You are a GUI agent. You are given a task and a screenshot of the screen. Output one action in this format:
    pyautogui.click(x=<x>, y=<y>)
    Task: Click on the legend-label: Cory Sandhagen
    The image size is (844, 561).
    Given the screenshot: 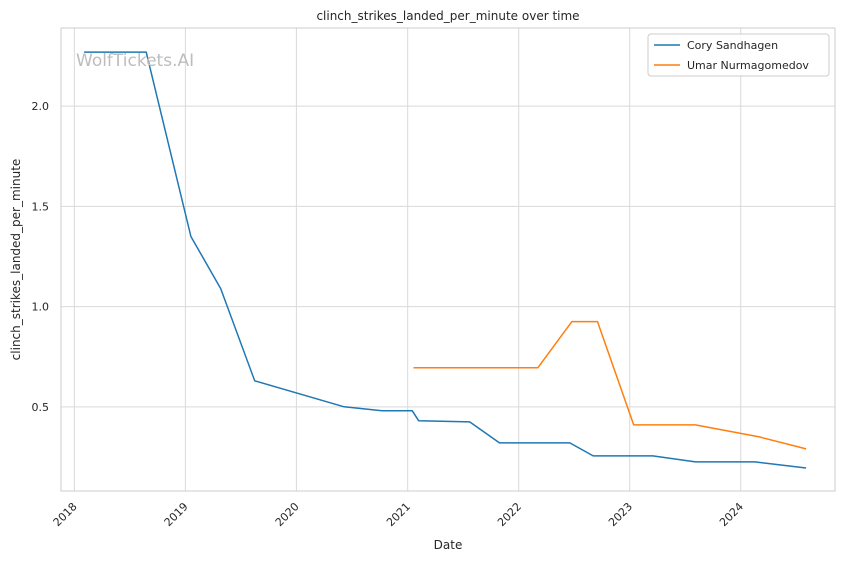 What is the action you would take?
    pyautogui.click(x=732, y=45)
    